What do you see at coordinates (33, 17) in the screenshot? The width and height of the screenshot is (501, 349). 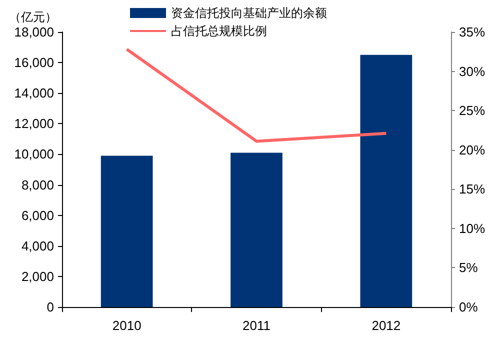 I see `y-axis-title: （亿元）` at bounding box center [33, 17].